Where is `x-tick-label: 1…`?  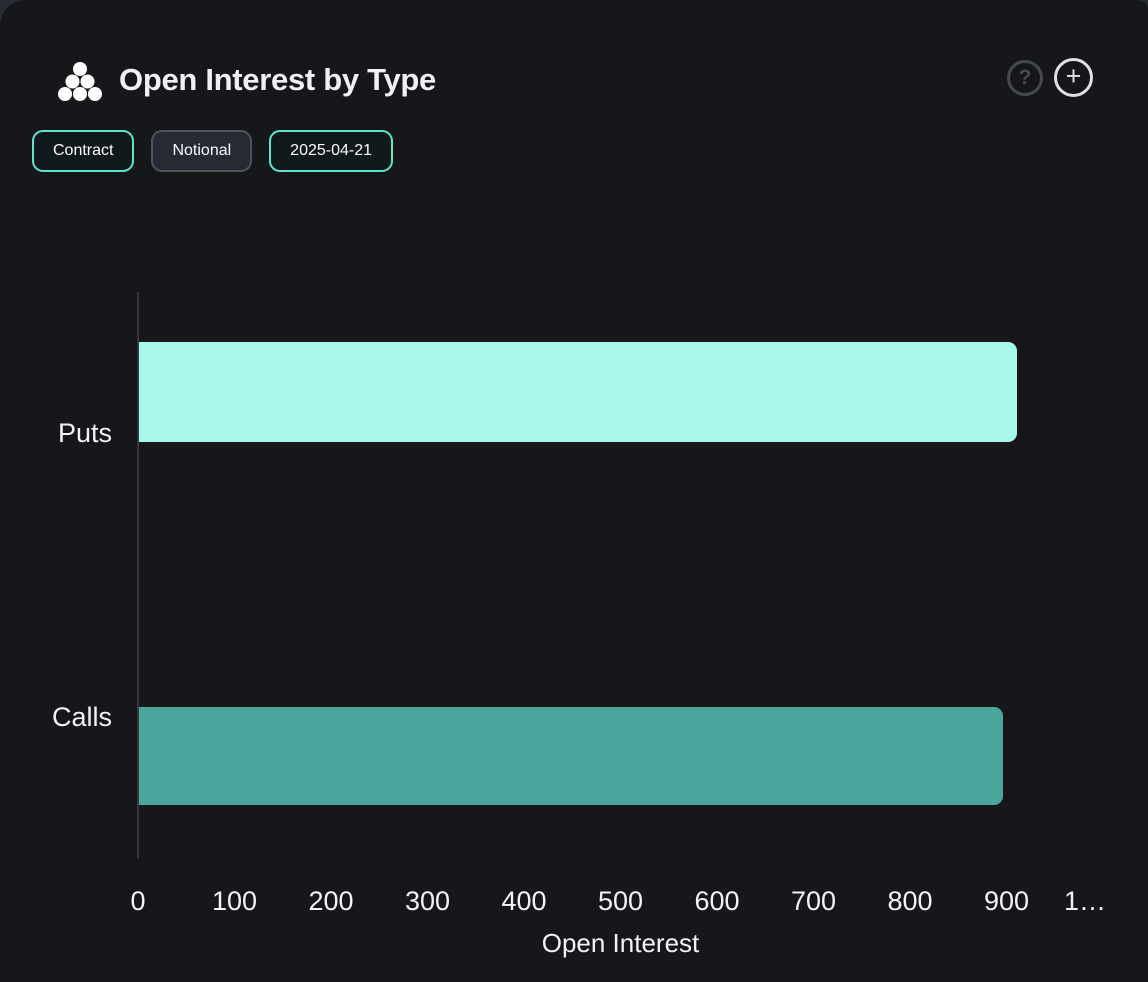
x-tick-label: 1… is located at coordinates (1085, 901).